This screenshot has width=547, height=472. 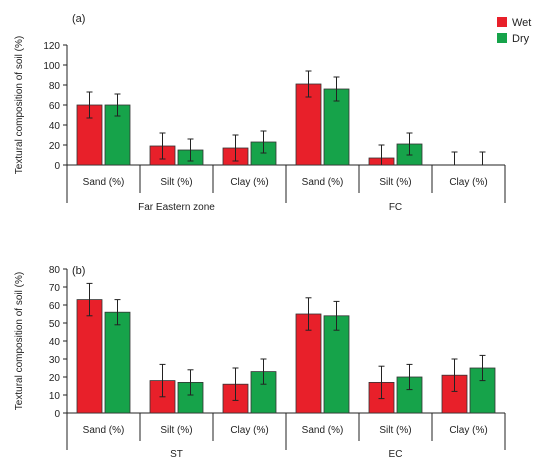 I want to click on group-label: Far Eastern zone, so click(x=176, y=207).